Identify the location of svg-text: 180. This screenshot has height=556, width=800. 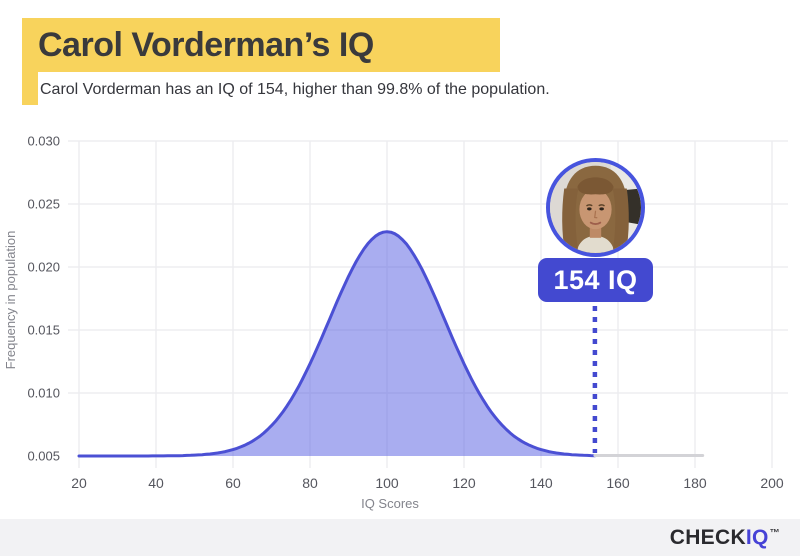
(695, 483).